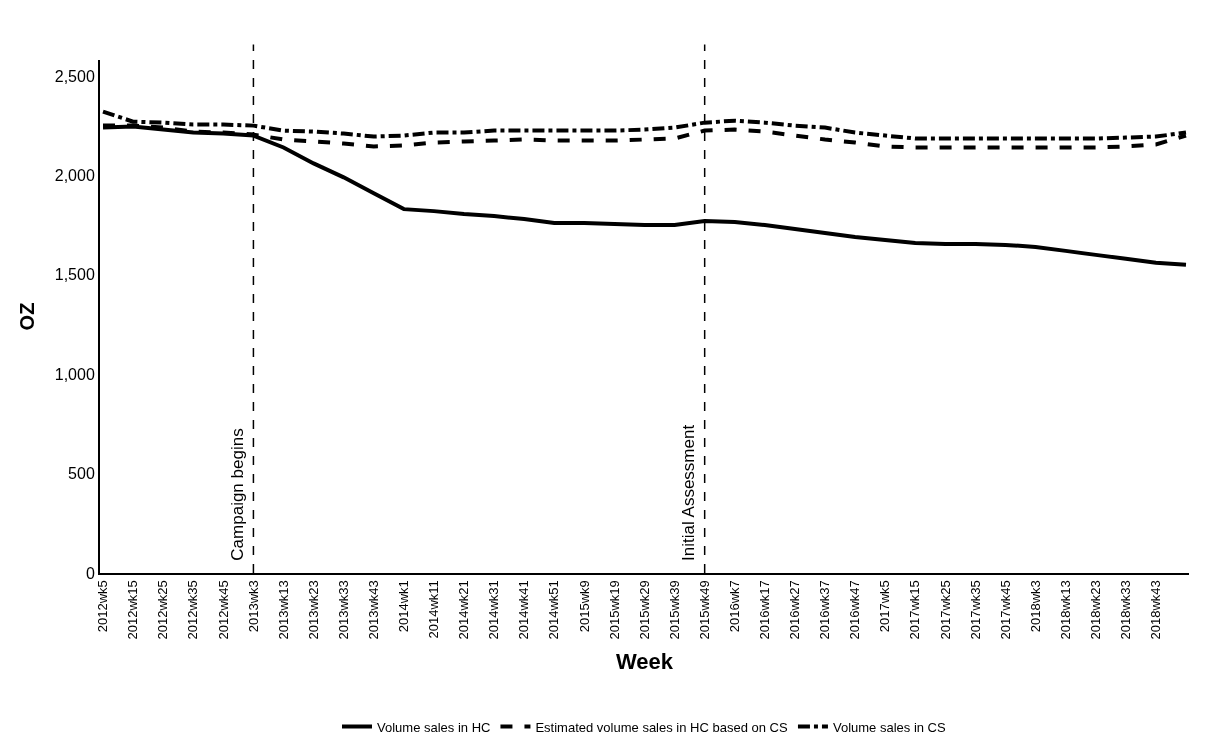 The image size is (1209, 754). What do you see at coordinates (915, 610) in the screenshot?
I see `x-tick-label: 2017wk15` at bounding box center [915, 610].